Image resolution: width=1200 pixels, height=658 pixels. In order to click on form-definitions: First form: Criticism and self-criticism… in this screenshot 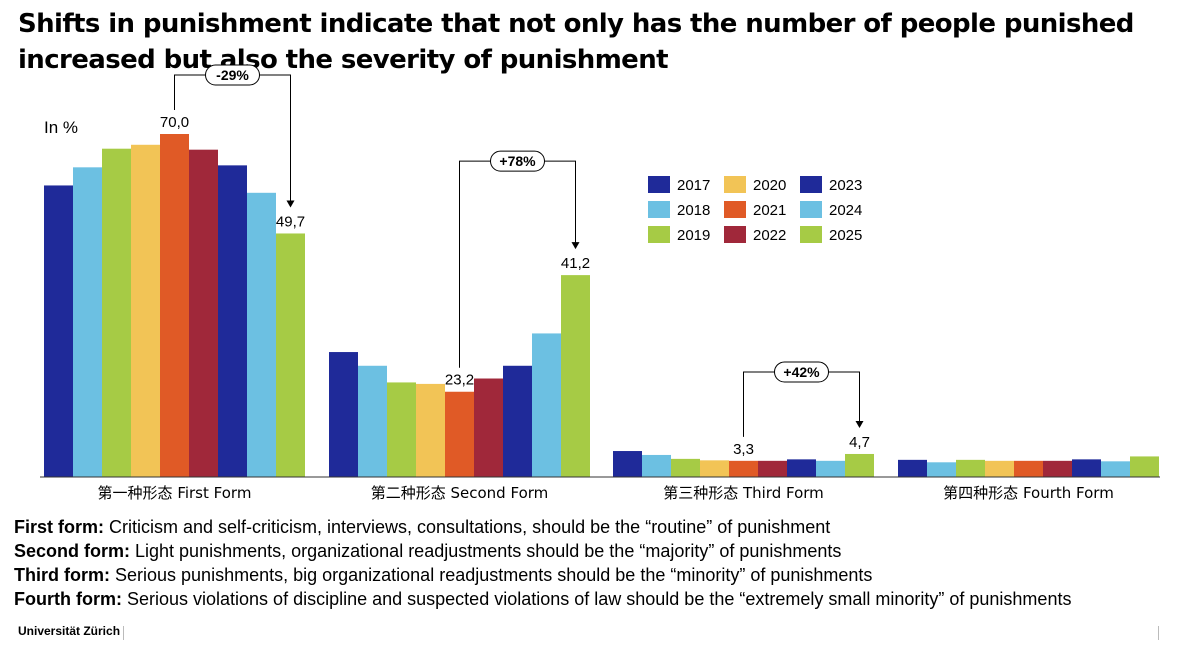, I will do `click(599, 563)`.